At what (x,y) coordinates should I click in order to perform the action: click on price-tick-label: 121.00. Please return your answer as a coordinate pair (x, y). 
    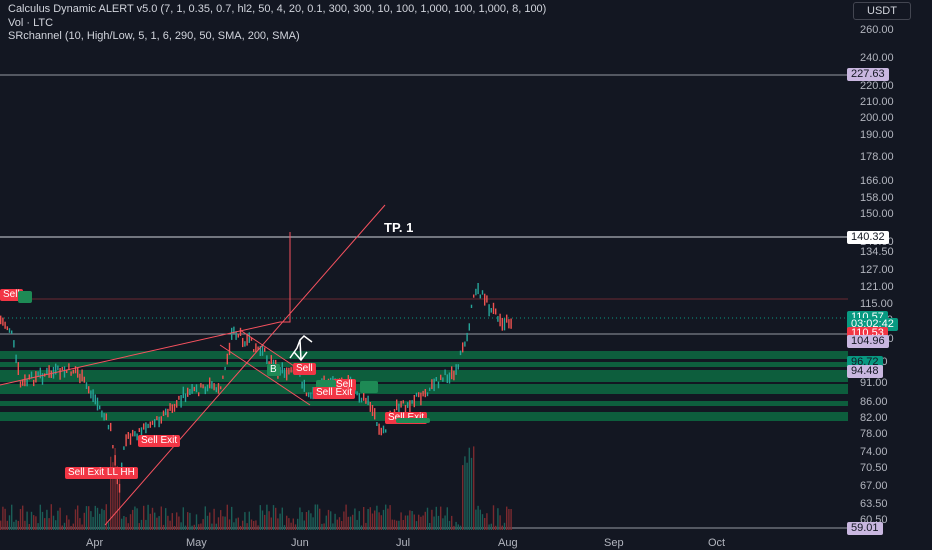
    Looking at the image, I should click on (877, 287).